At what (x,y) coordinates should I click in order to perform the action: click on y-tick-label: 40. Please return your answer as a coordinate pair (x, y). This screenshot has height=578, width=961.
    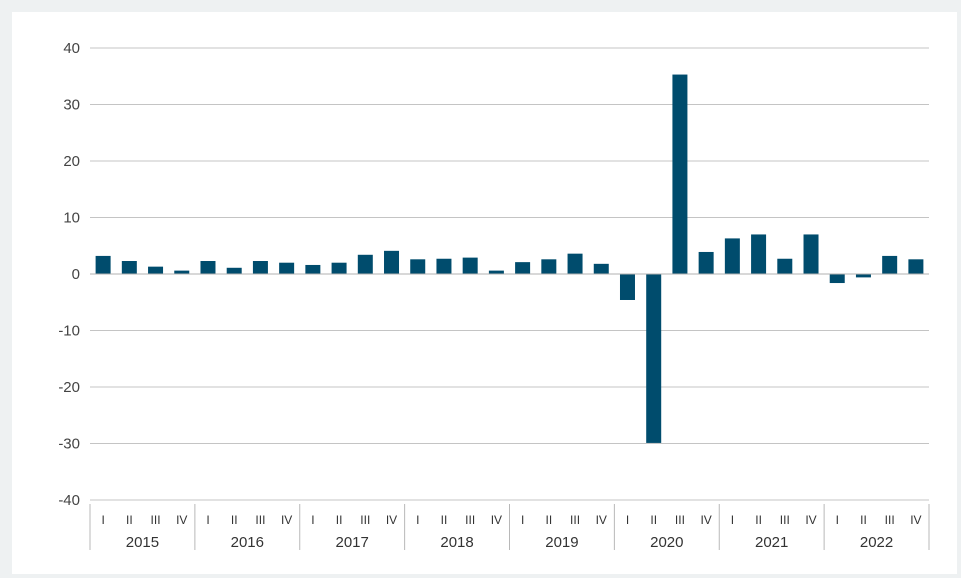
    Looking at the image, I should click on (71, 48).